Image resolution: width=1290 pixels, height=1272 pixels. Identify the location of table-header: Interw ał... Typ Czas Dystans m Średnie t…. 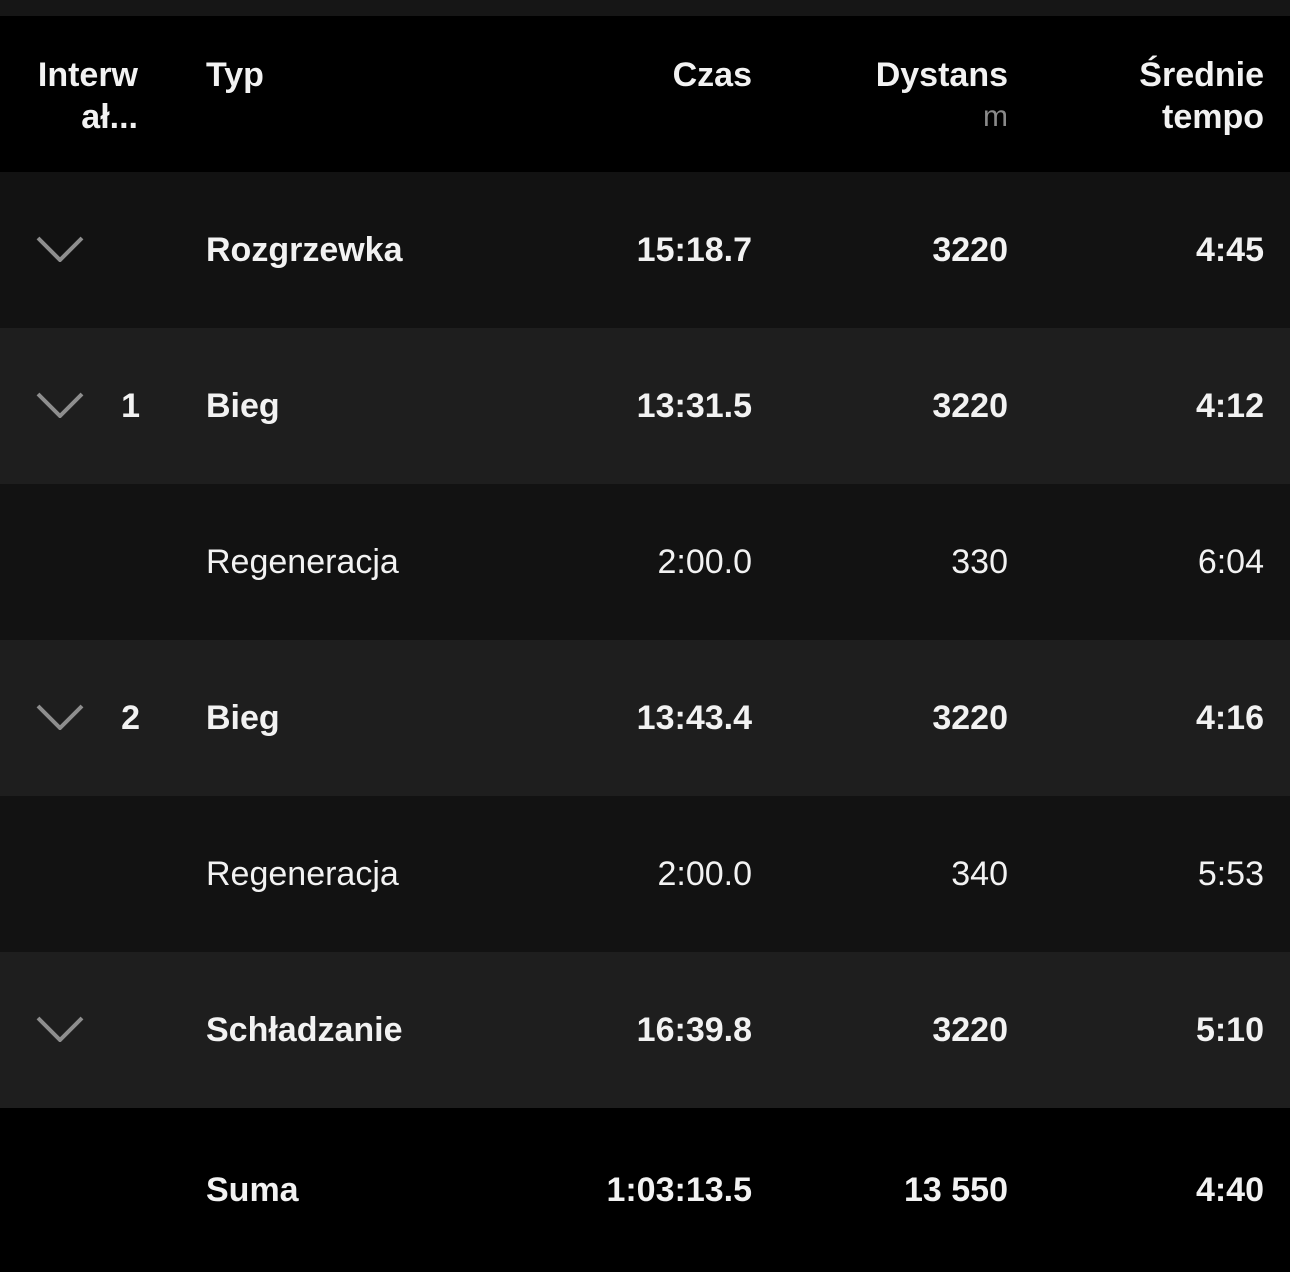
(645, 94).